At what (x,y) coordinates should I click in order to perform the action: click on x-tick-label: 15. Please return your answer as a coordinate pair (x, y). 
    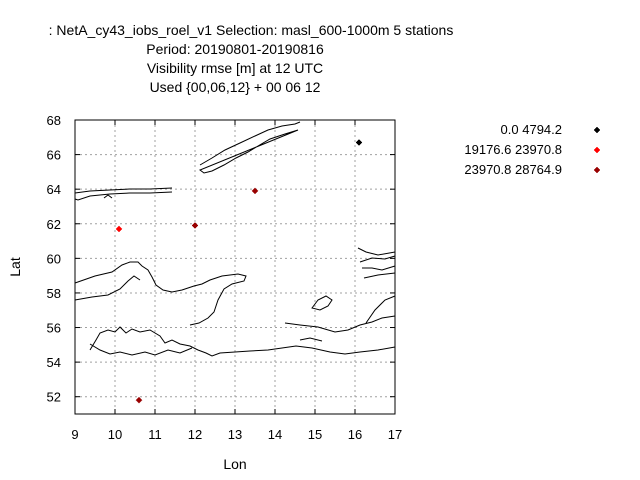
    Looking at the image, I should click on (315, 434).